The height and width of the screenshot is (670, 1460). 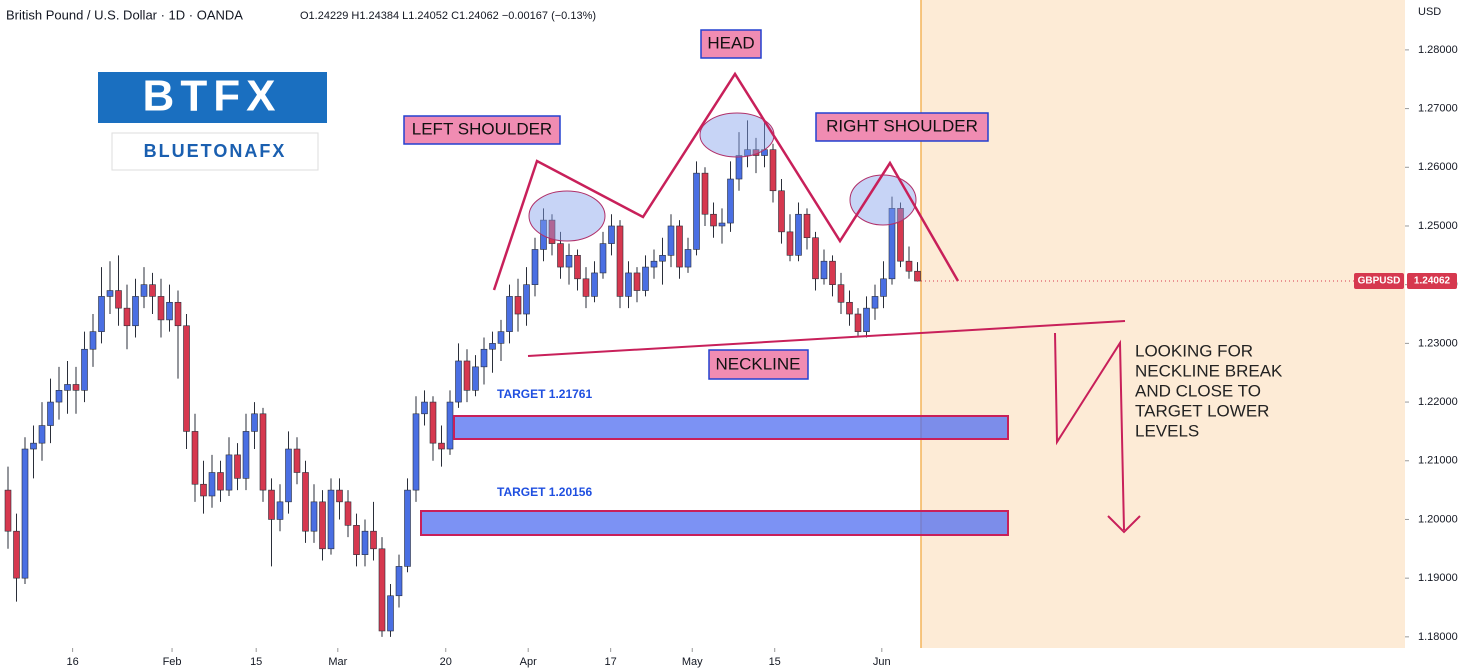 I want to click on logo-subtext: BLUETONAFX, so click(x=215, y=151).